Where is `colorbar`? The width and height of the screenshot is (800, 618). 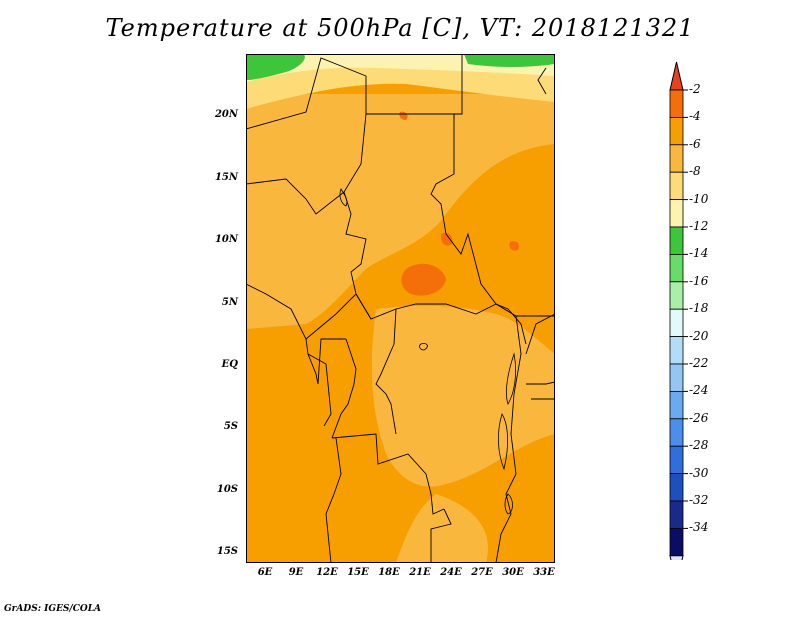 colorbar is located at coordinates (678, 310).